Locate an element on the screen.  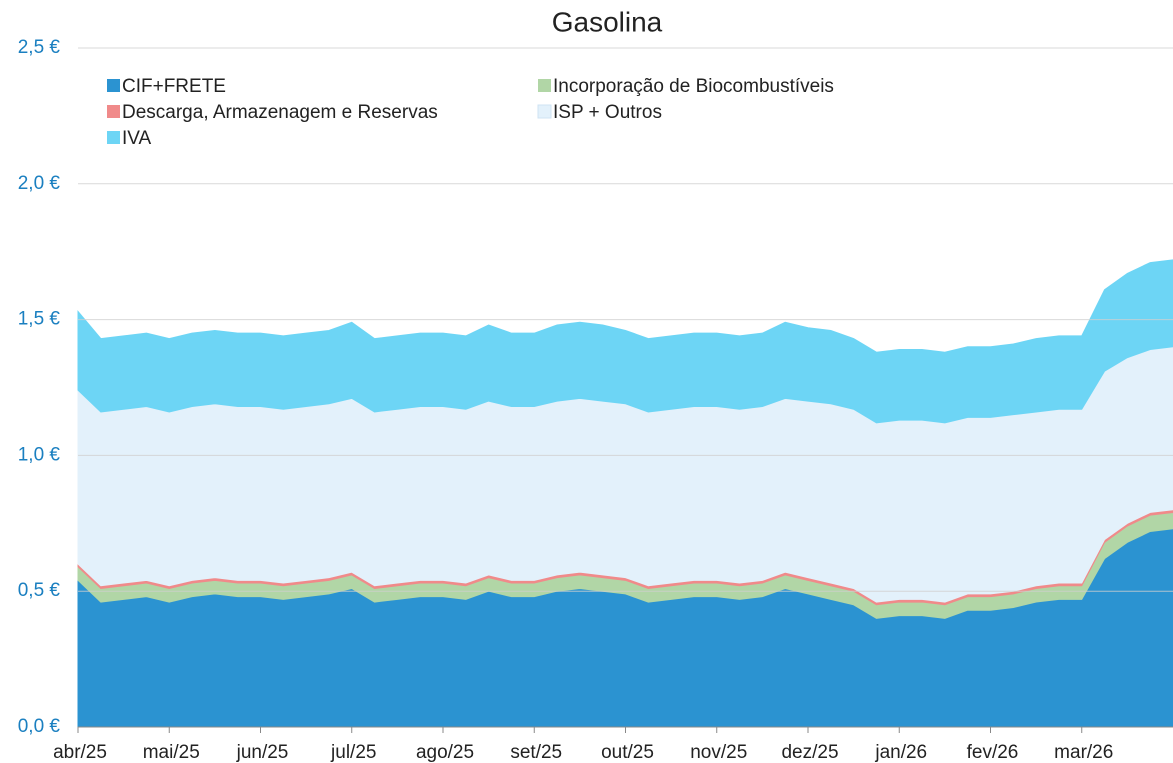
x-tick-label: mar/26 is located at coordinates (1083, 752).